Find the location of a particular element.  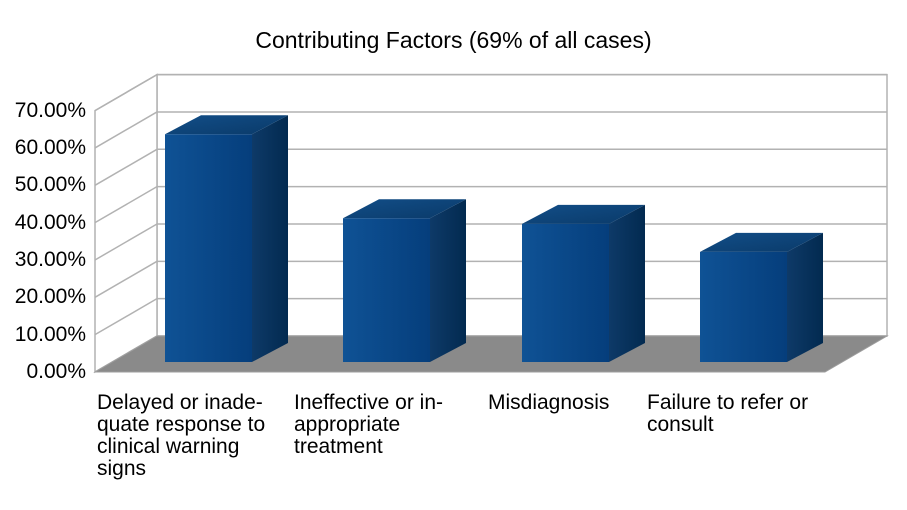

x-axis-category-label-line: treatment is located at coordinates (338, 446).